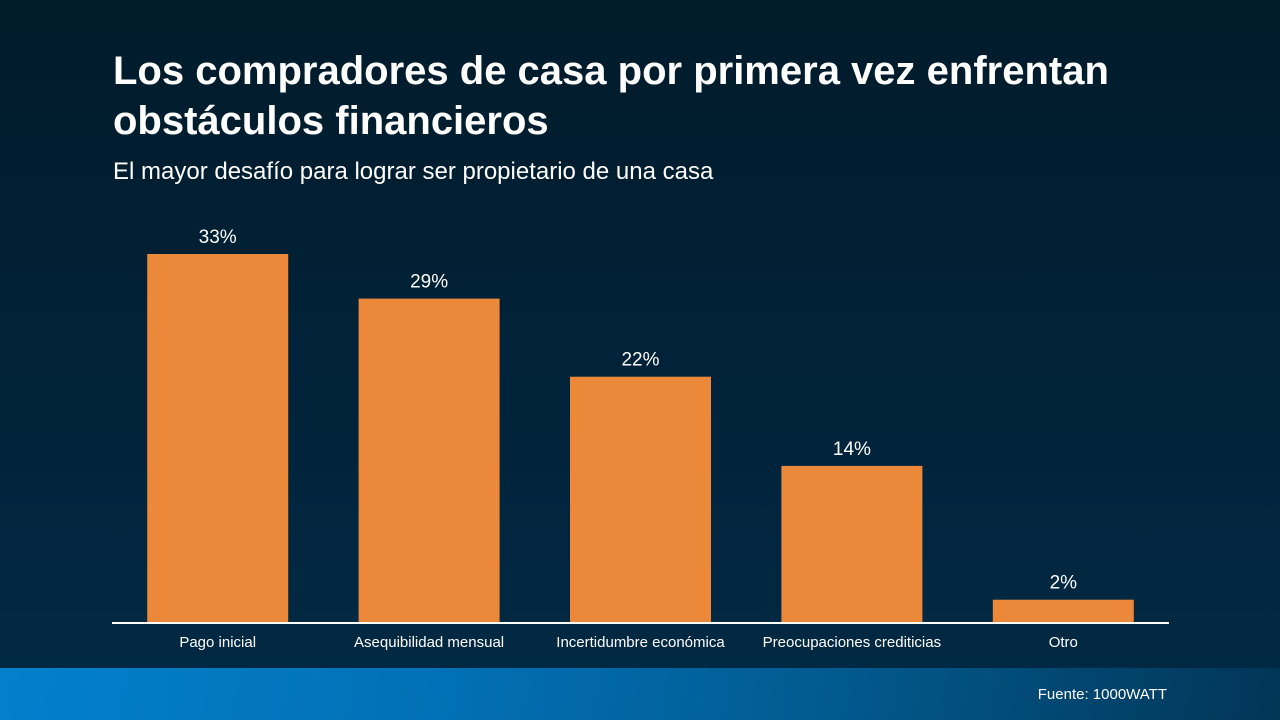 The width and height of the screenshot is (1280, 720). Describe the element at coordinates (1064, 583) in the screenshot. I see `value-label-4: 2%` at that location.